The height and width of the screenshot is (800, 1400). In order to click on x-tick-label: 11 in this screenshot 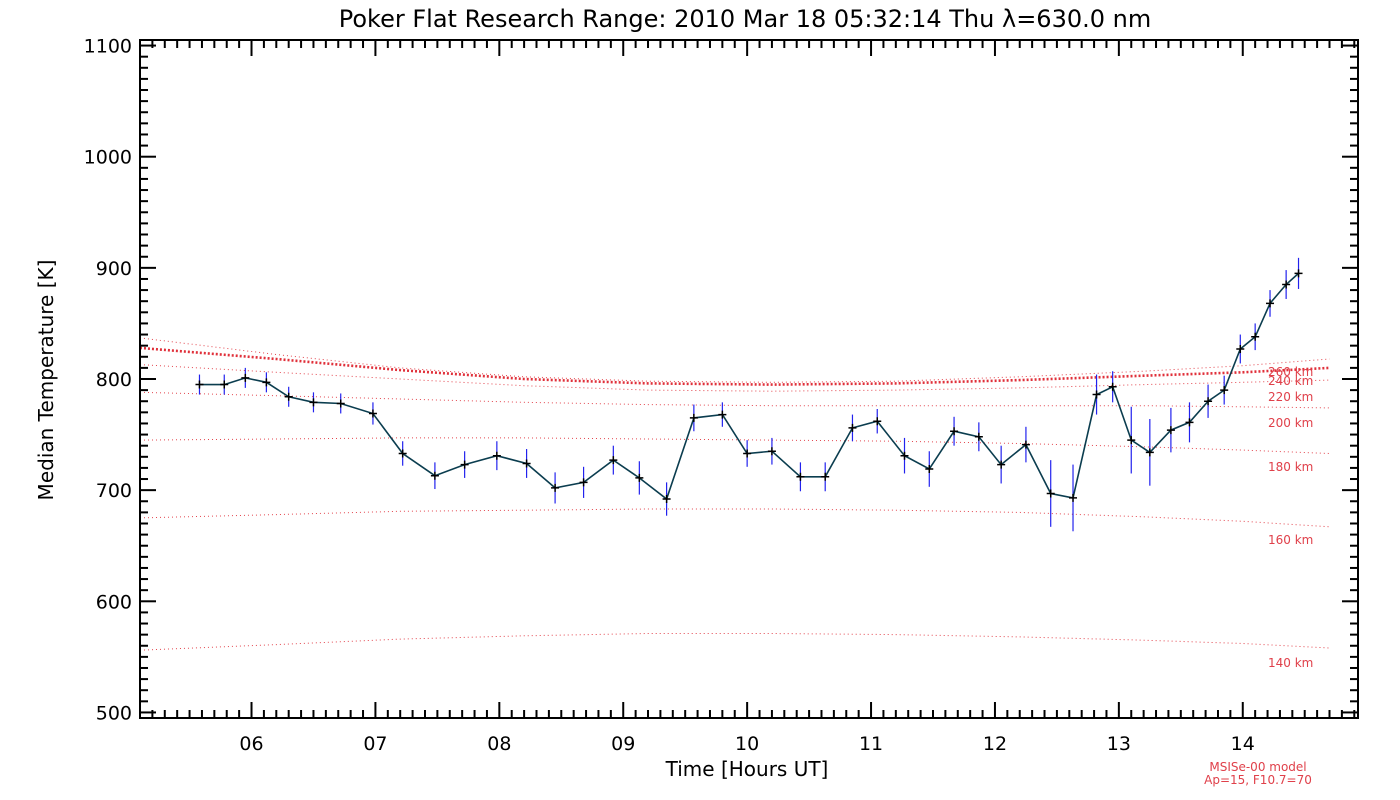, I will do `click(871, 744)`.